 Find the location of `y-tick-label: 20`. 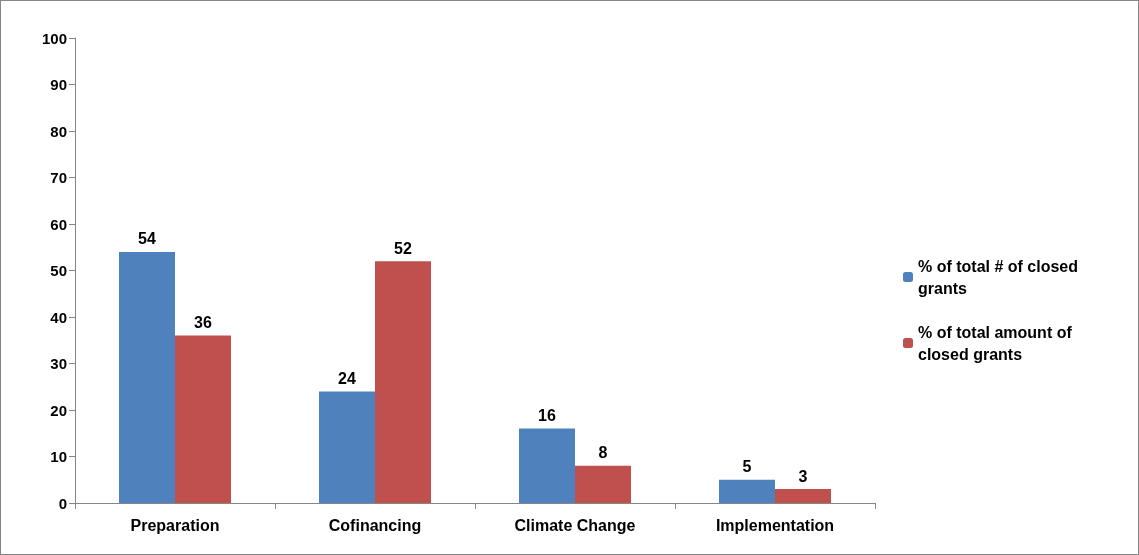

y-tick-label: 20 is located at coordinates (58, 410).